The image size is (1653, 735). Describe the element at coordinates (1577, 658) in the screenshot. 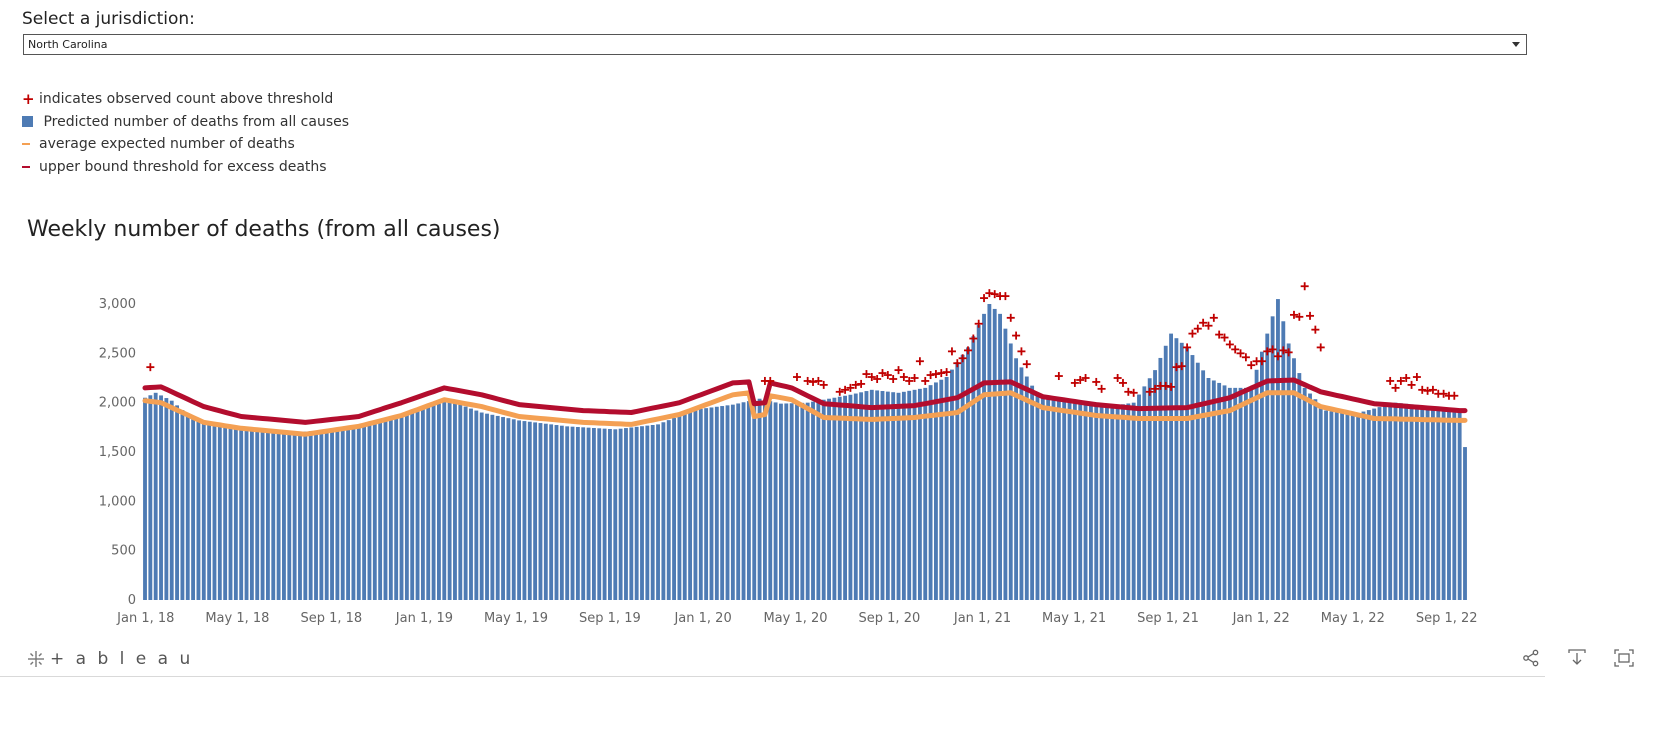

I see `download-icon` at that location.